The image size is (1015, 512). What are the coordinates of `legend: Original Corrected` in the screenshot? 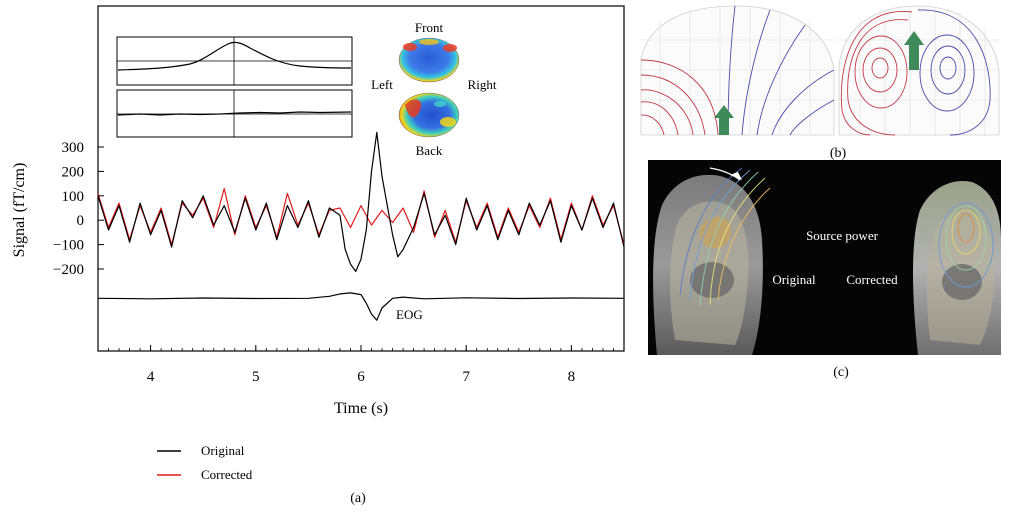 It's located at (205, 462).